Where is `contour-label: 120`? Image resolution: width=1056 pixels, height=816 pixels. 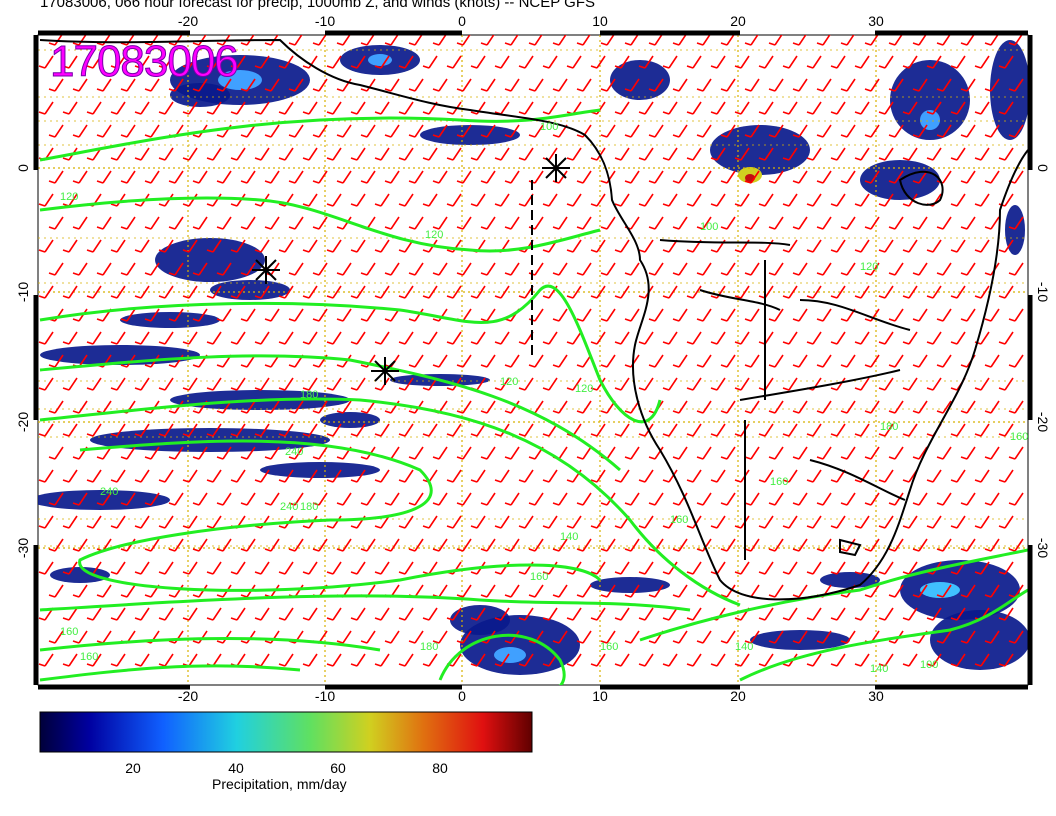 contour-label: 120 is located at coordinates (509, 382).